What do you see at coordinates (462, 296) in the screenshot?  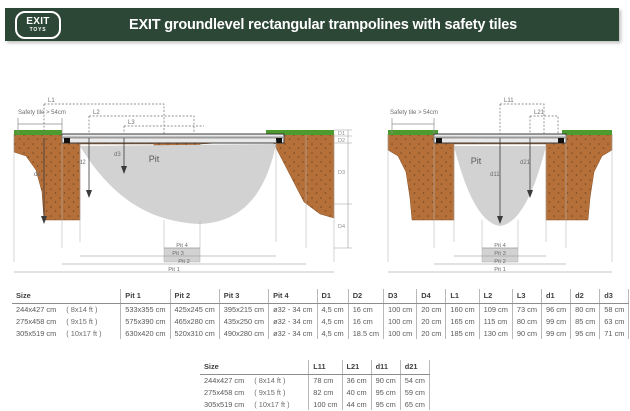 I see `main-col-header: L1` at bounding box center [462, 296].